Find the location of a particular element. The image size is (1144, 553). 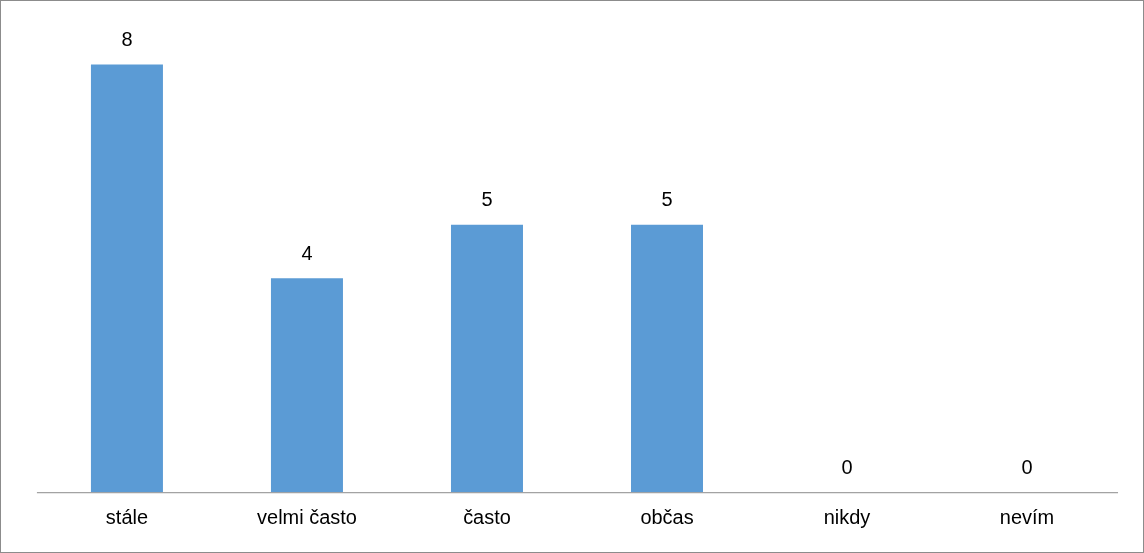

x-tick-label: občas is located at coordinates (667, 516).